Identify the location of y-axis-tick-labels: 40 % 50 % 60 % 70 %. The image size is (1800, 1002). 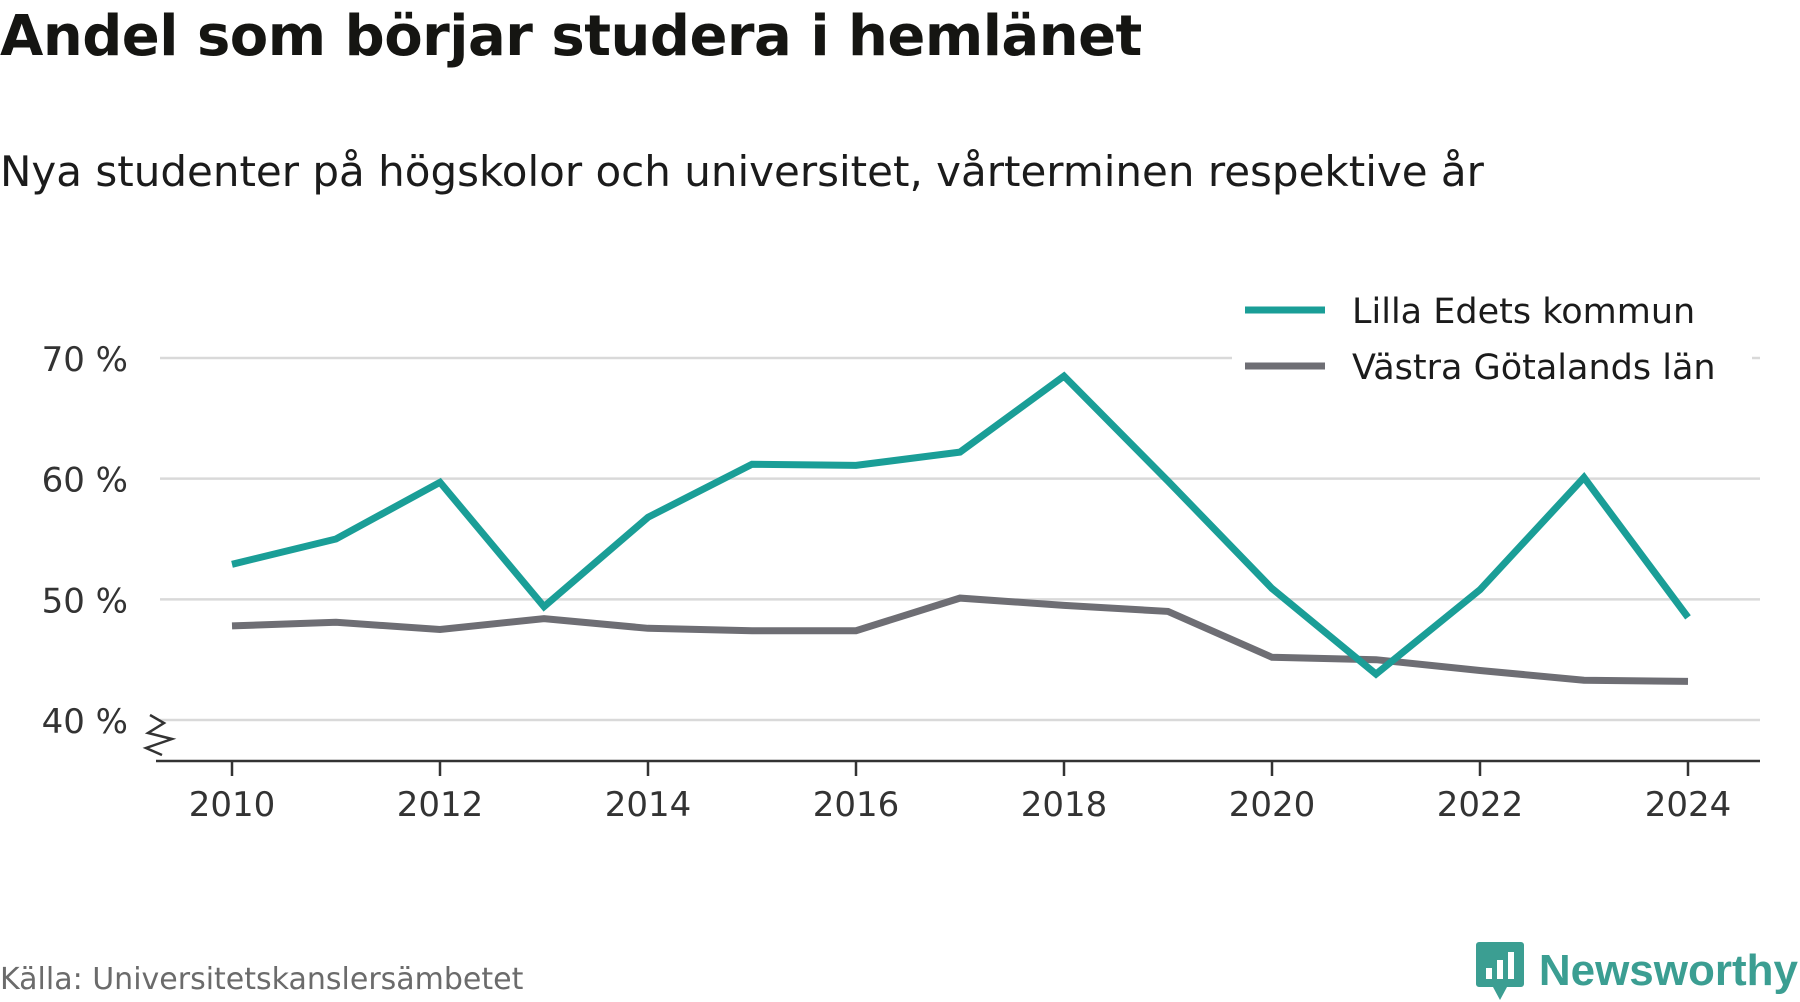
(85, 541).